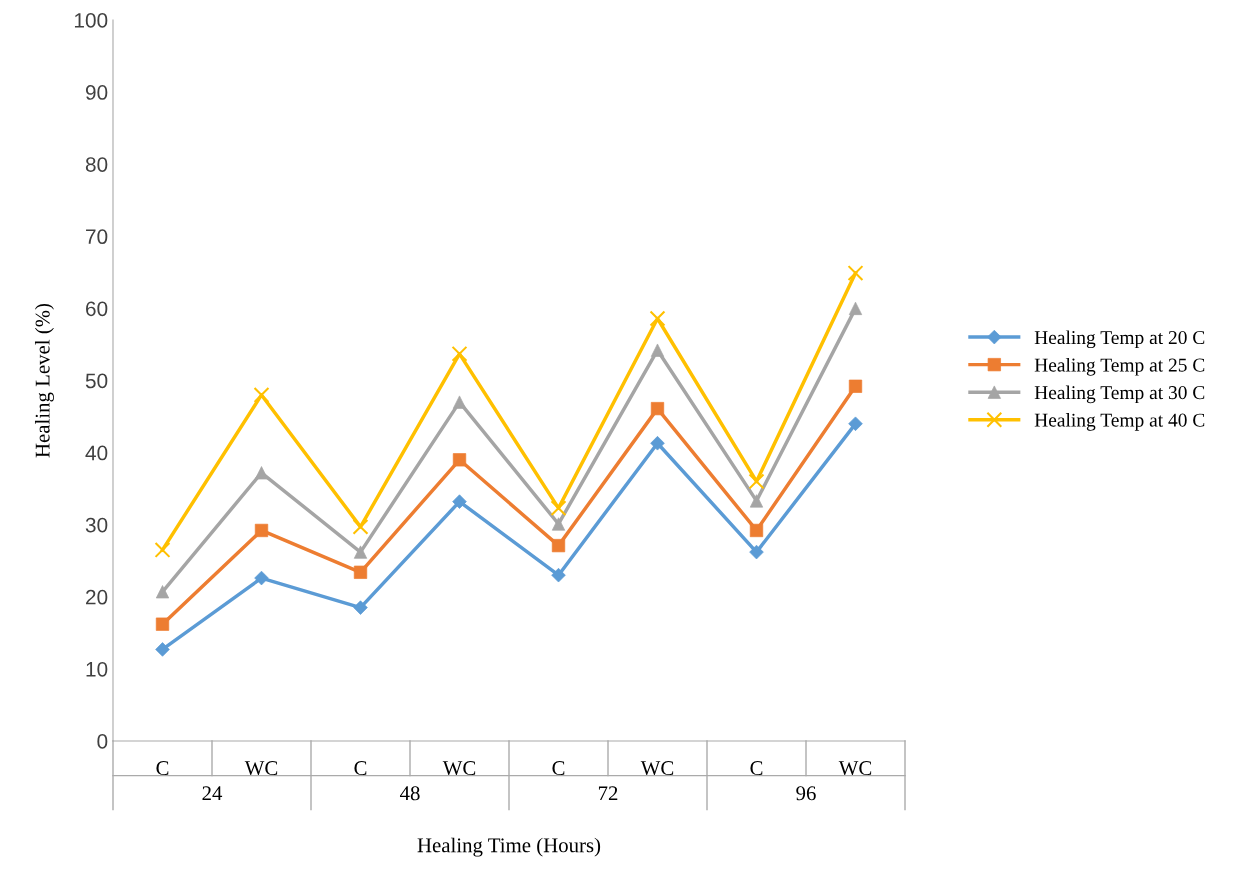  What do you see at coordinates (96, 164) in the screenshot?
I see `y-tick-label: 80` at bounding box center [96, 164].